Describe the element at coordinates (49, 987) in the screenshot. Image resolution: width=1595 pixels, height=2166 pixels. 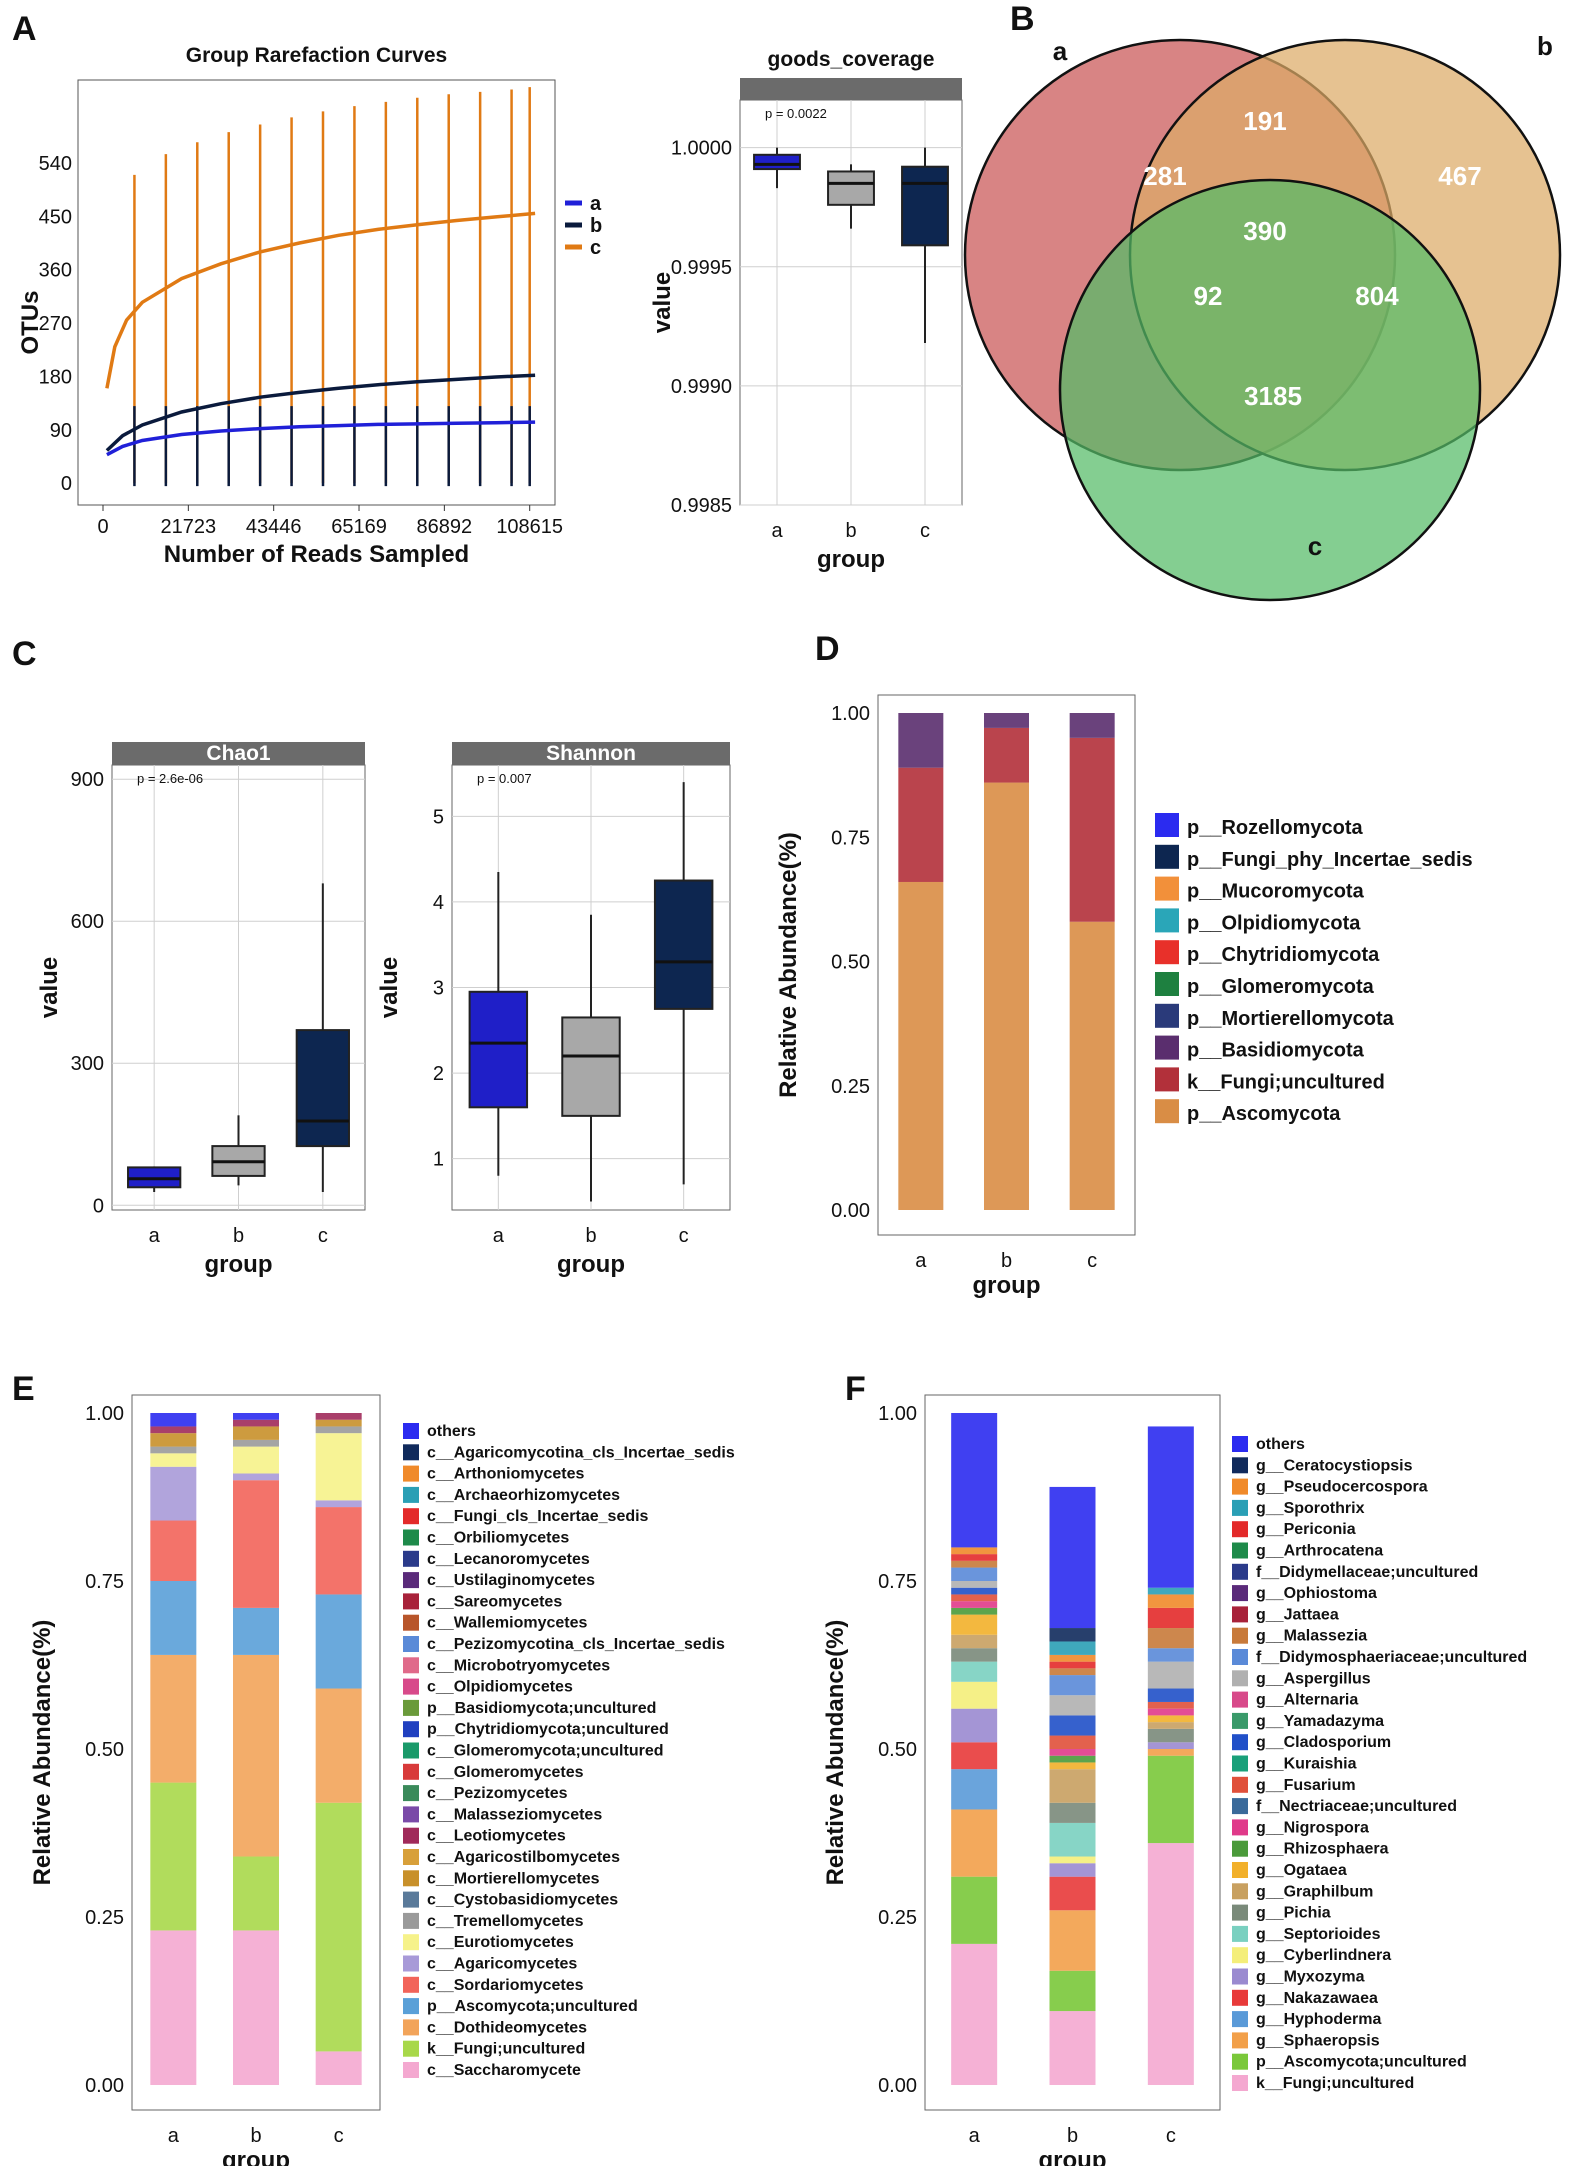
I see `y-axis-label: value` at that location.